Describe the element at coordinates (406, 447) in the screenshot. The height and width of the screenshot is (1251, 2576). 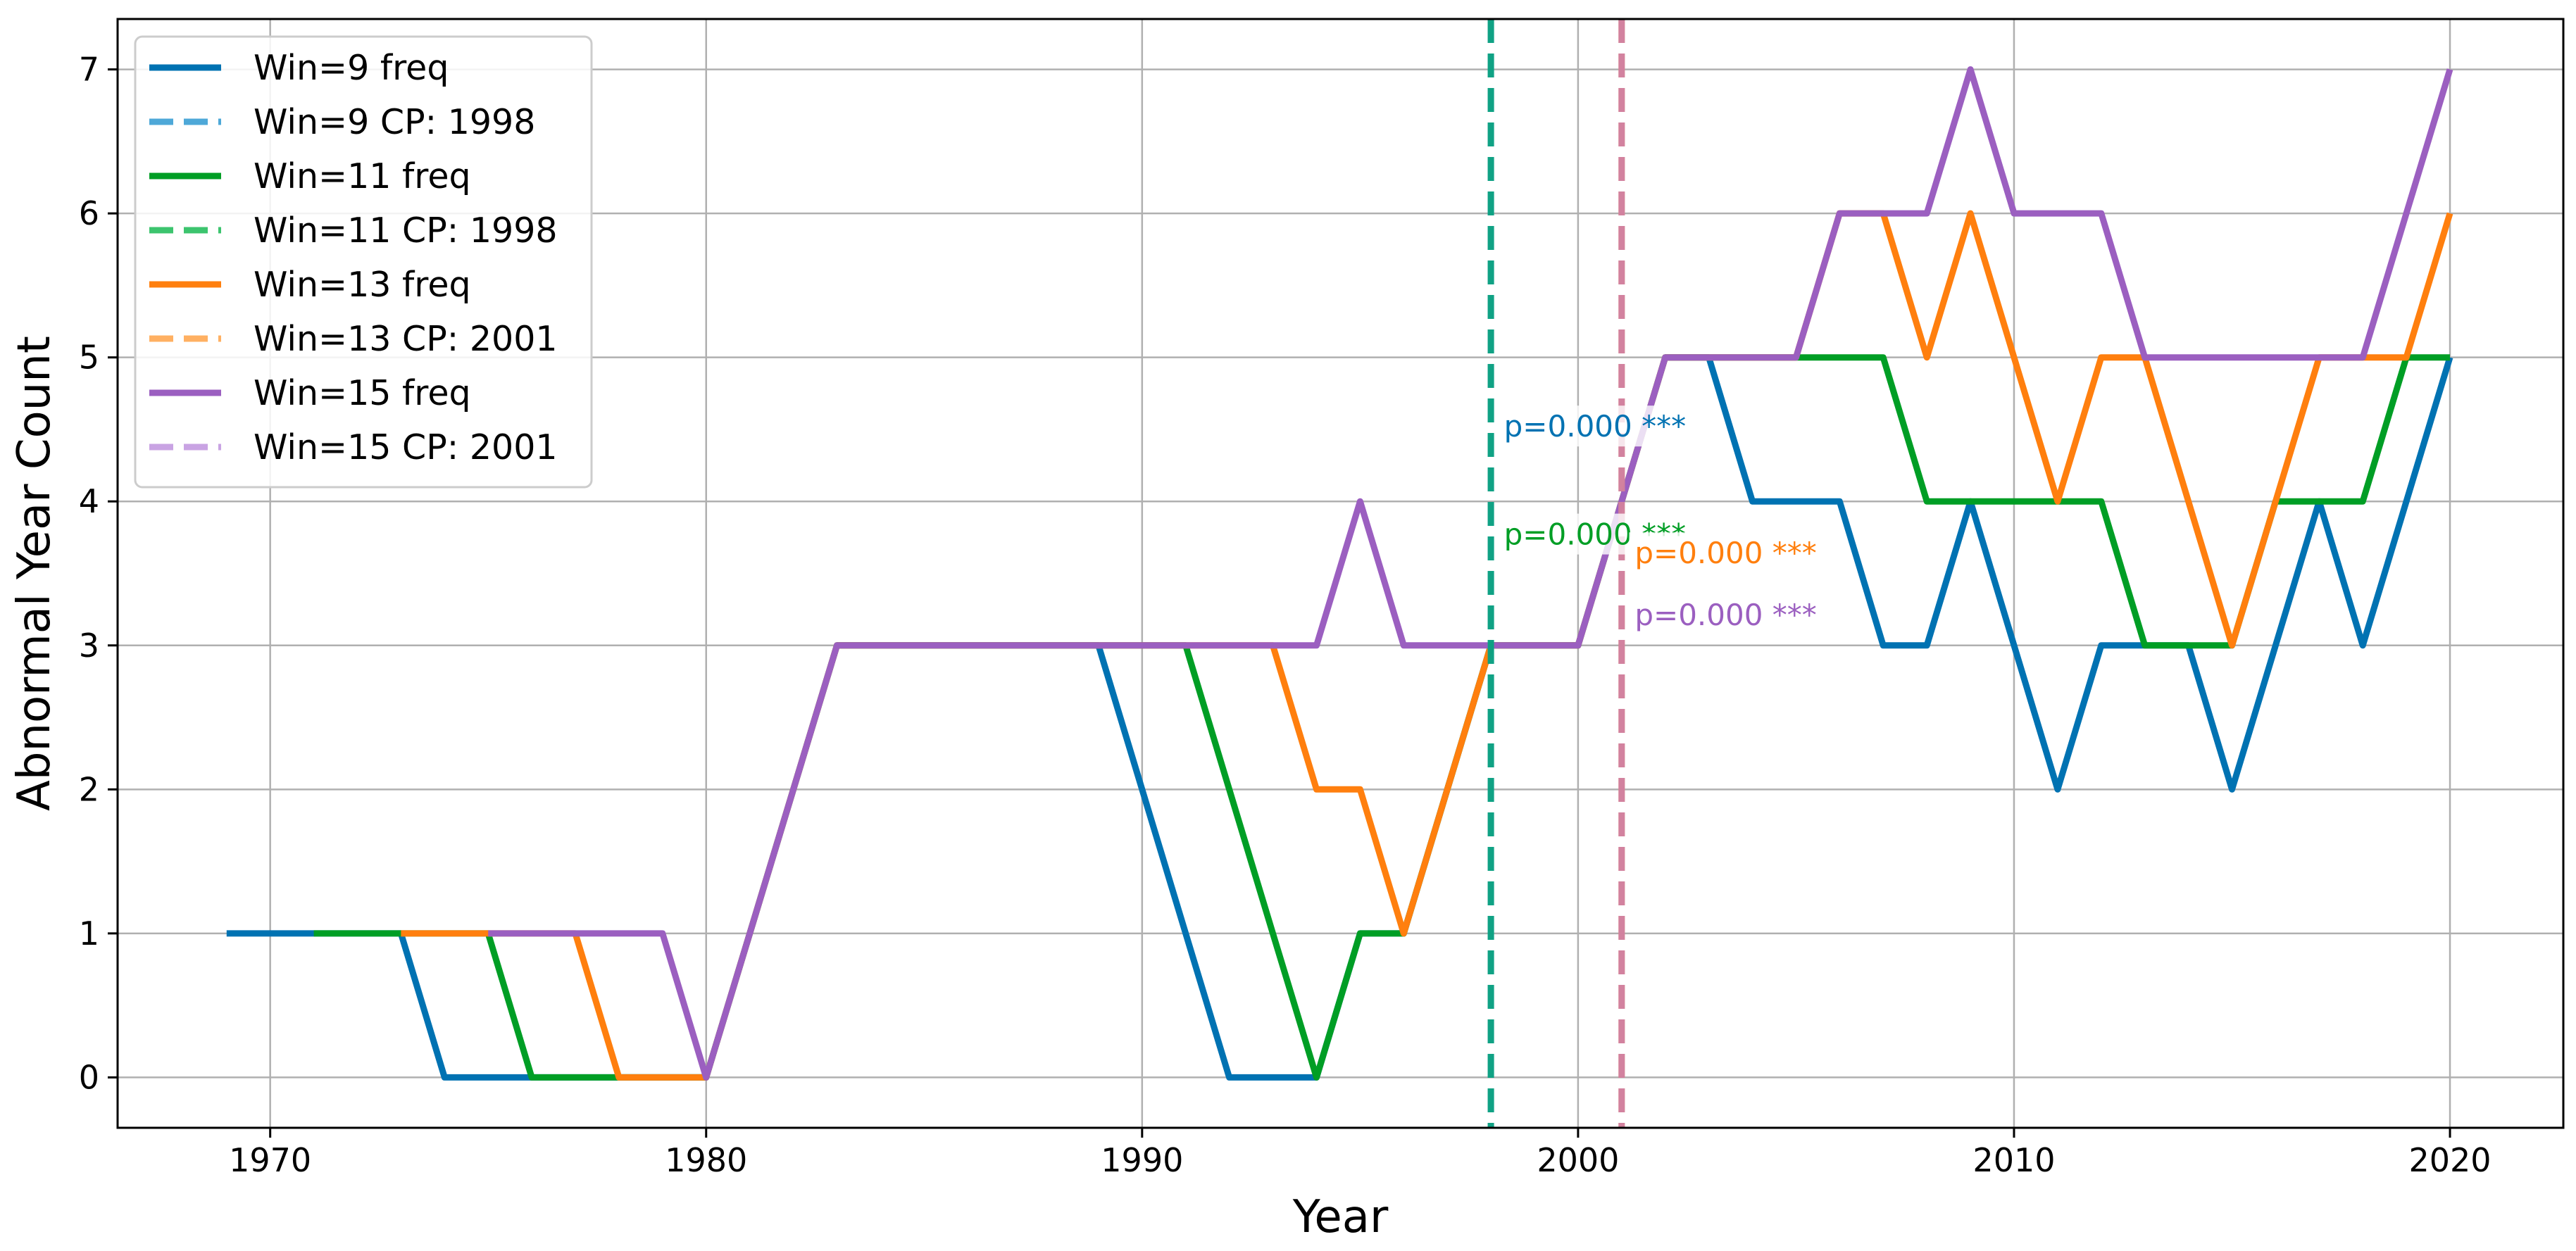
I see `legend-label: Win=15 CP: 2001` at that location.